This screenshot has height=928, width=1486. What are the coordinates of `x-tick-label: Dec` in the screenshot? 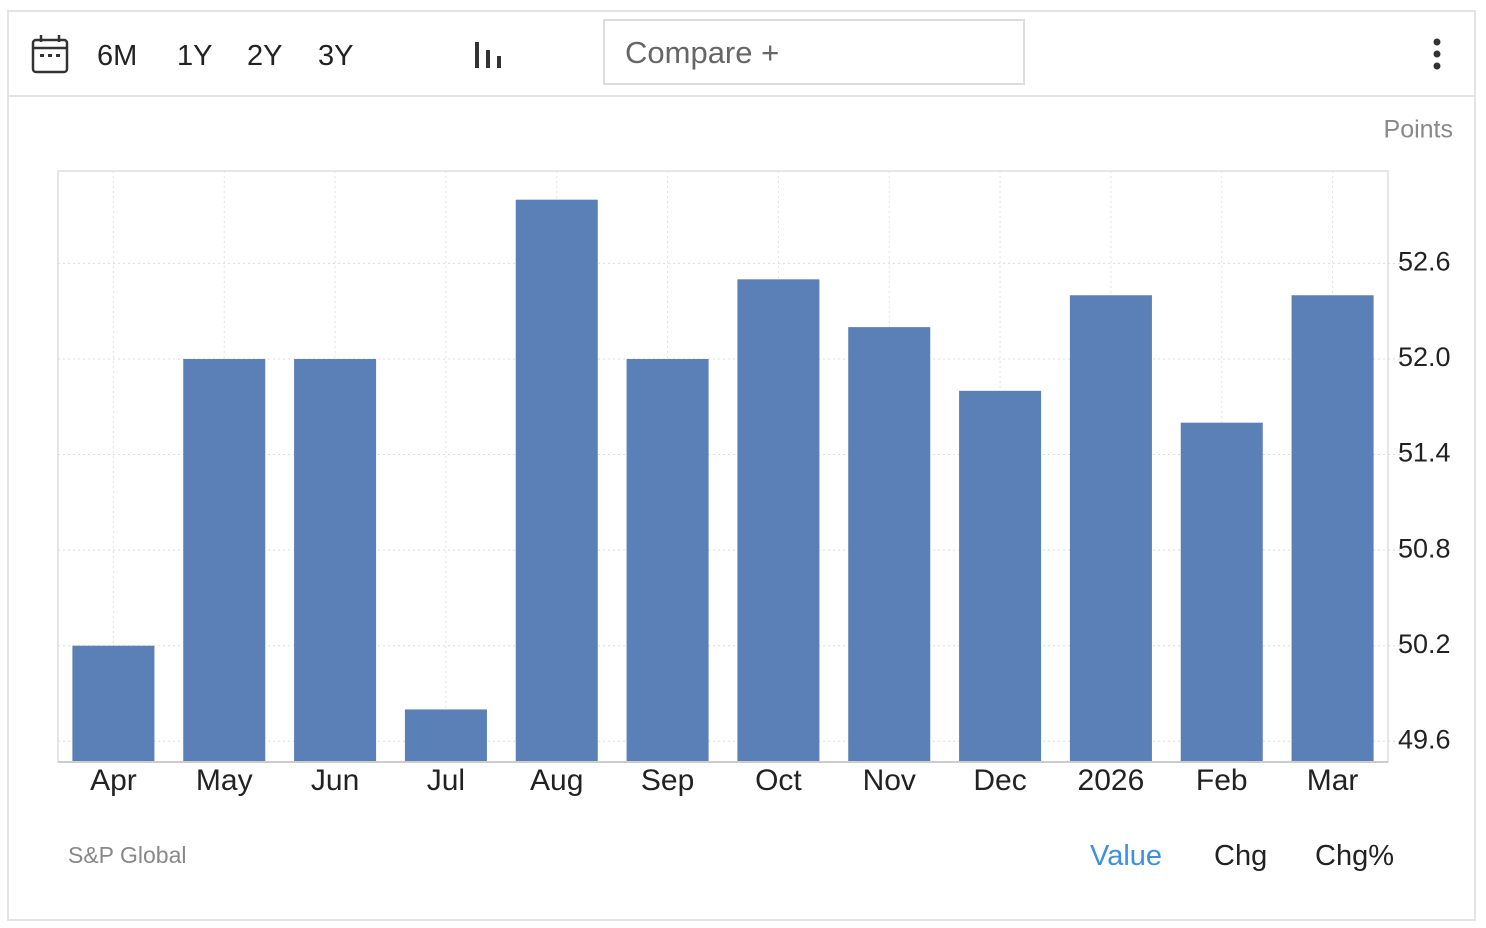 It's located at (999, 780).